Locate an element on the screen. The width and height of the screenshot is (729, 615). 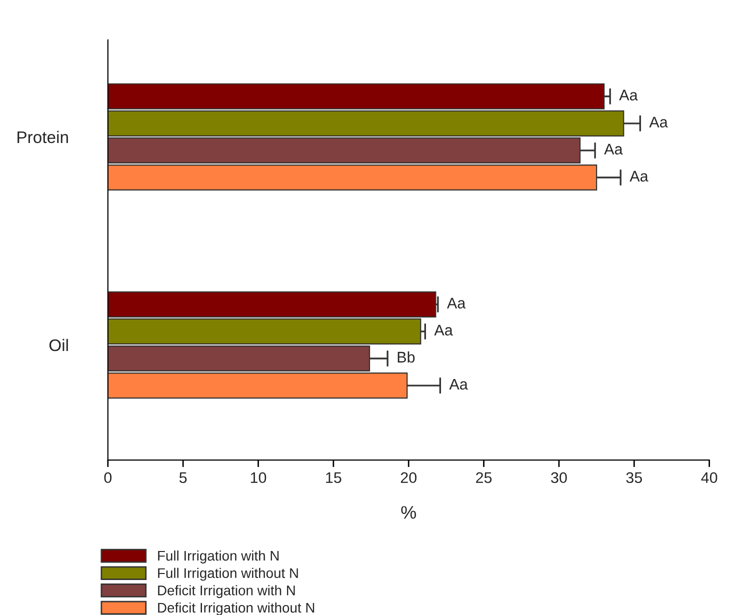
x-tick-label: 40 is located at coordinates (709, 478).